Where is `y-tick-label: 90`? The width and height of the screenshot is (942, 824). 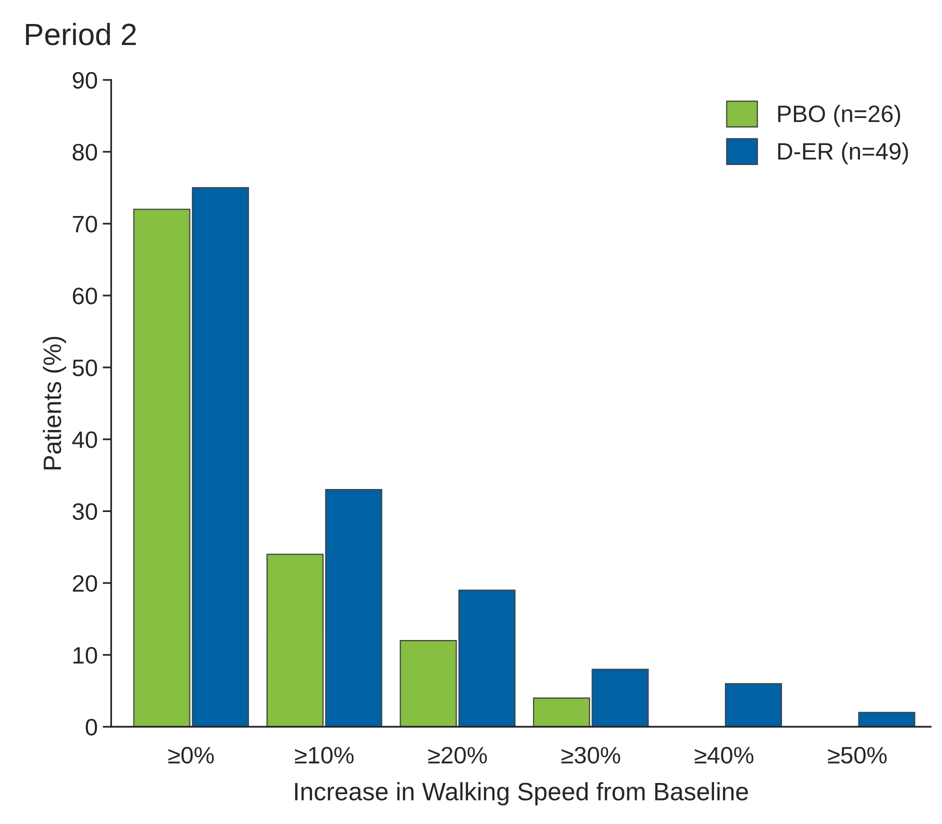 y-tick-label: 90 is located at coordinates (85, 80).